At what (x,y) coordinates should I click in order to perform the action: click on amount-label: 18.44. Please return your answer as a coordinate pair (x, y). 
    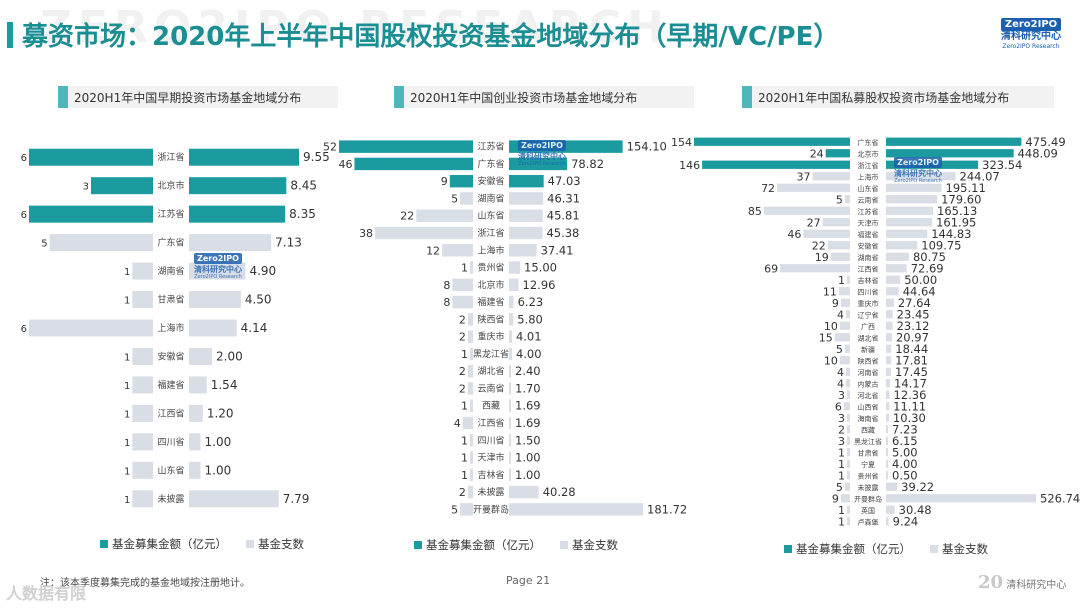
    Looking at the image, I should click on (911, 349).